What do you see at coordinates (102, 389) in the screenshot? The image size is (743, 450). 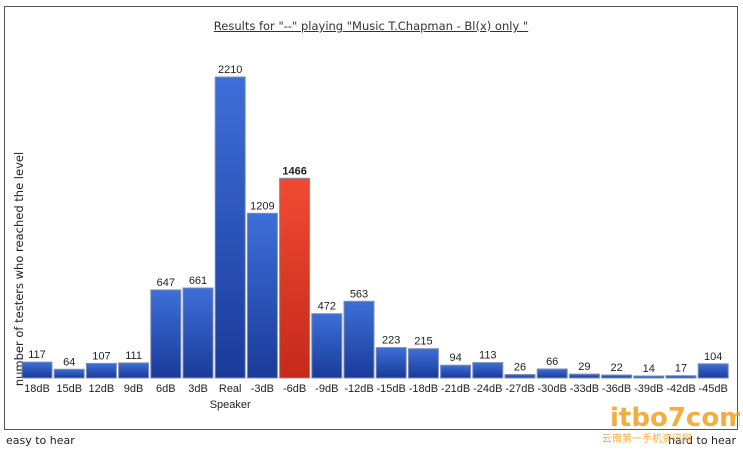 I see `x-tick-label: 12dB` at bounding box center [102, 389].